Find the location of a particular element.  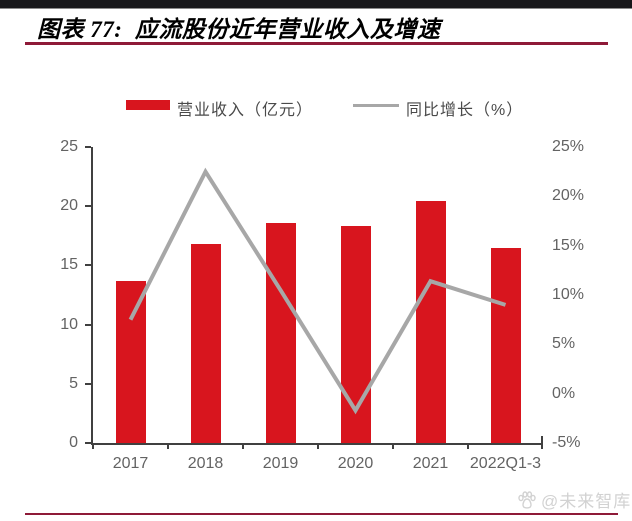

bar-2017 is located at coordinates (130, 361).